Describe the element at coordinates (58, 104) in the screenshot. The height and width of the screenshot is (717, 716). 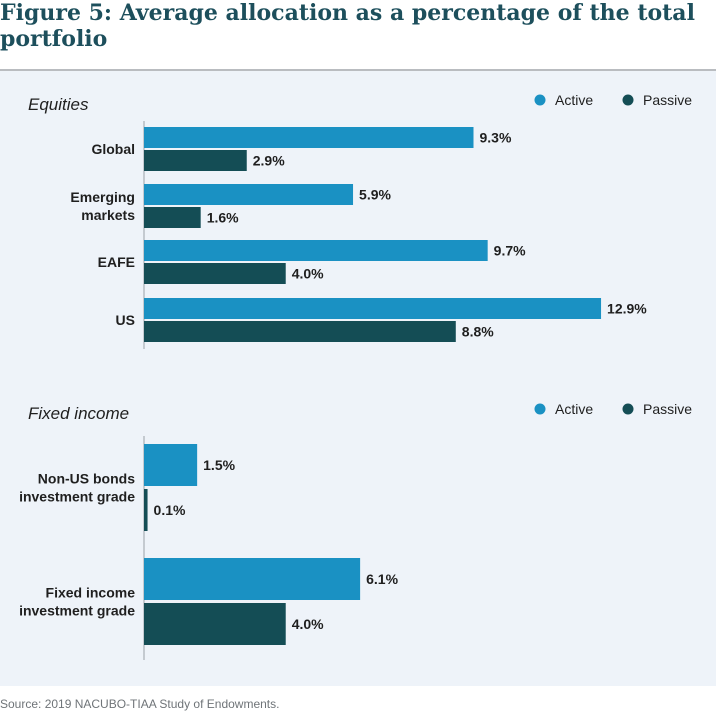
I see `equities-section-title: Equities` at that location.